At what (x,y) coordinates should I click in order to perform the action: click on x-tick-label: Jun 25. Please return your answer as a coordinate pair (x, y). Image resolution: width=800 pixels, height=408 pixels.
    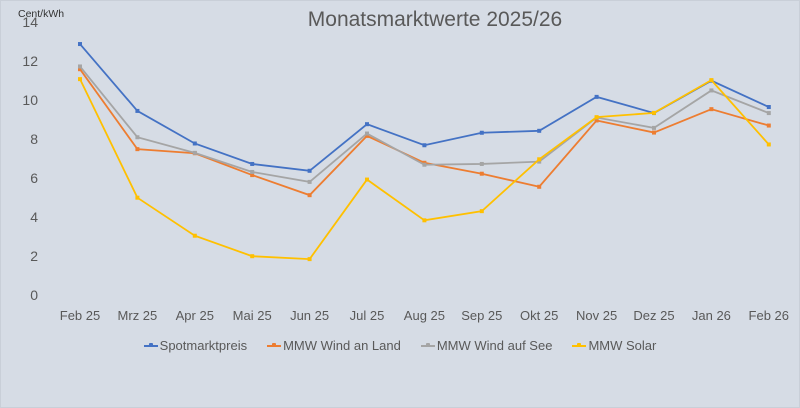
    Looking at the image, I should click on (309, 315).